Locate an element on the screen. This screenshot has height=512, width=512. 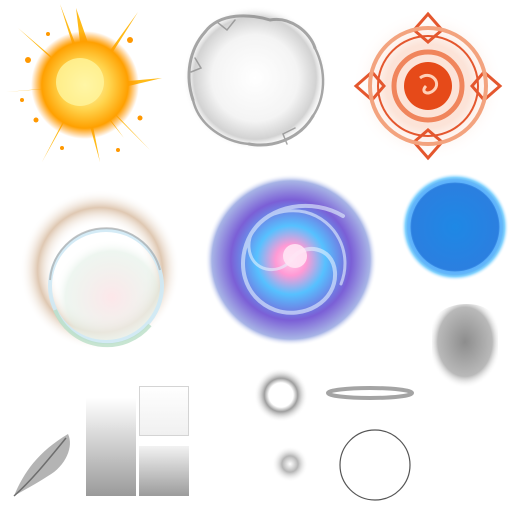
gray-arch-glow-sprite is located at coordinates (465, 345).